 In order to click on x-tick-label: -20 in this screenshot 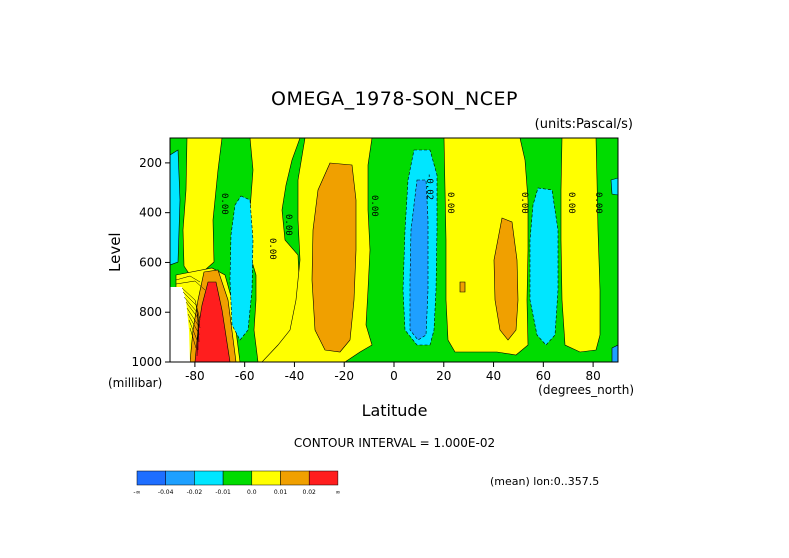, I will do `click(344, 376)`.